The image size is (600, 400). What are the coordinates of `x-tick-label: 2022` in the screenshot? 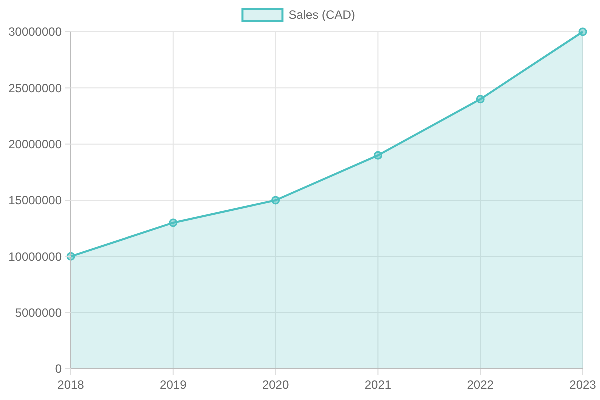 It's located at (480, 385).